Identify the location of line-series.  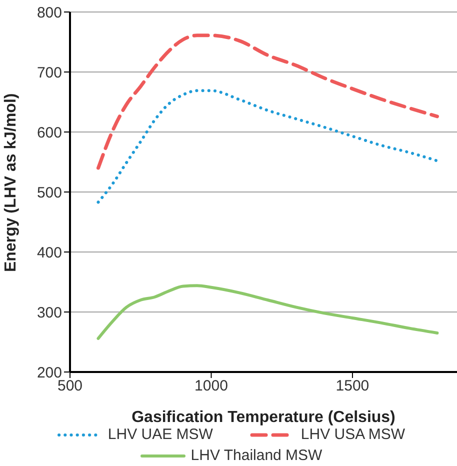
(267, 312).